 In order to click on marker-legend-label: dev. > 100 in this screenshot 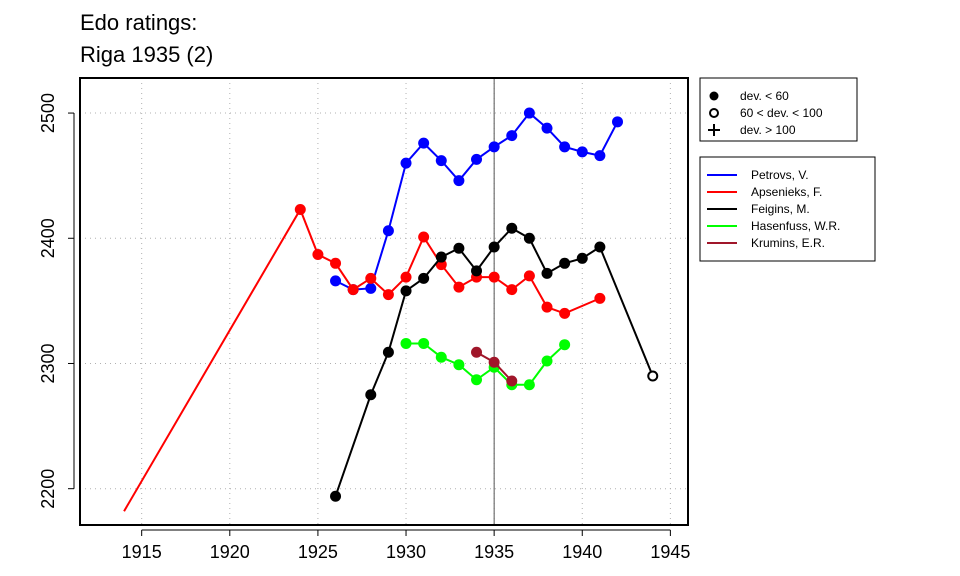, I will do `click(768, 130)`.